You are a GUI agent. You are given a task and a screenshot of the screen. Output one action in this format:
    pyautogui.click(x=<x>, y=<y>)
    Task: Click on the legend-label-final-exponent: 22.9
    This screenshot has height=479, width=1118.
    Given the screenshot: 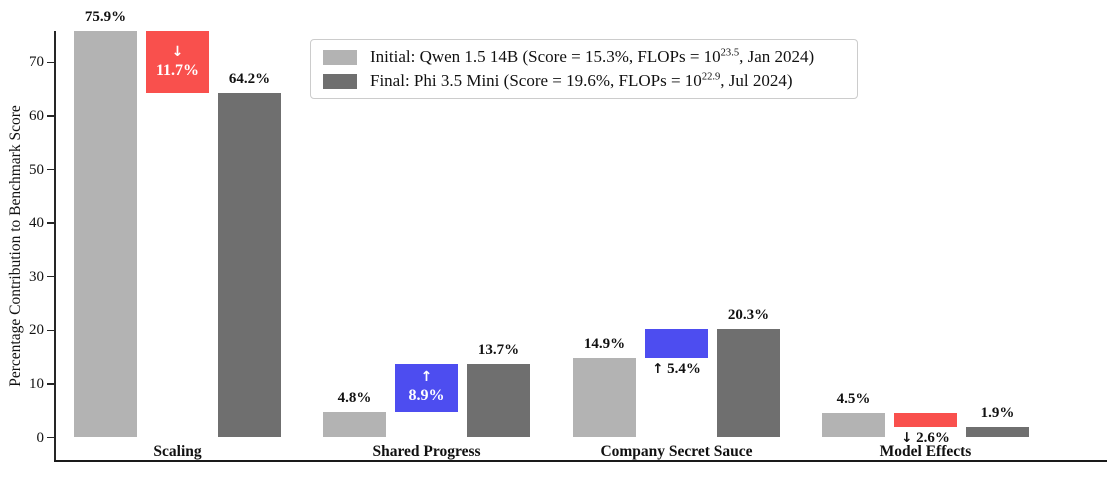 What is the action you would take?
    pyautogui.click(x=711, y=77)
    